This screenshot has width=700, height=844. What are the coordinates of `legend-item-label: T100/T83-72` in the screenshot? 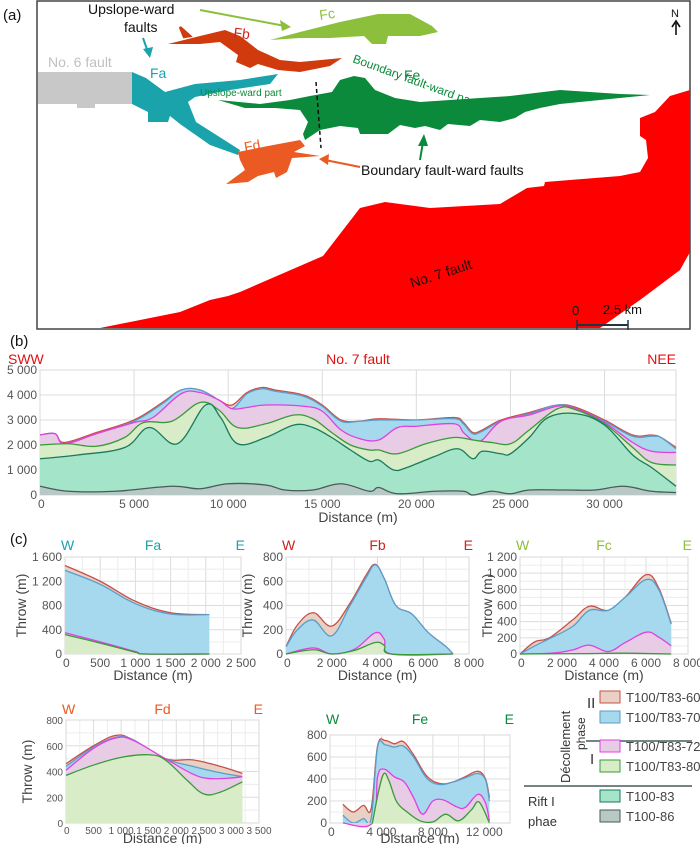 It's located at (663, 746).